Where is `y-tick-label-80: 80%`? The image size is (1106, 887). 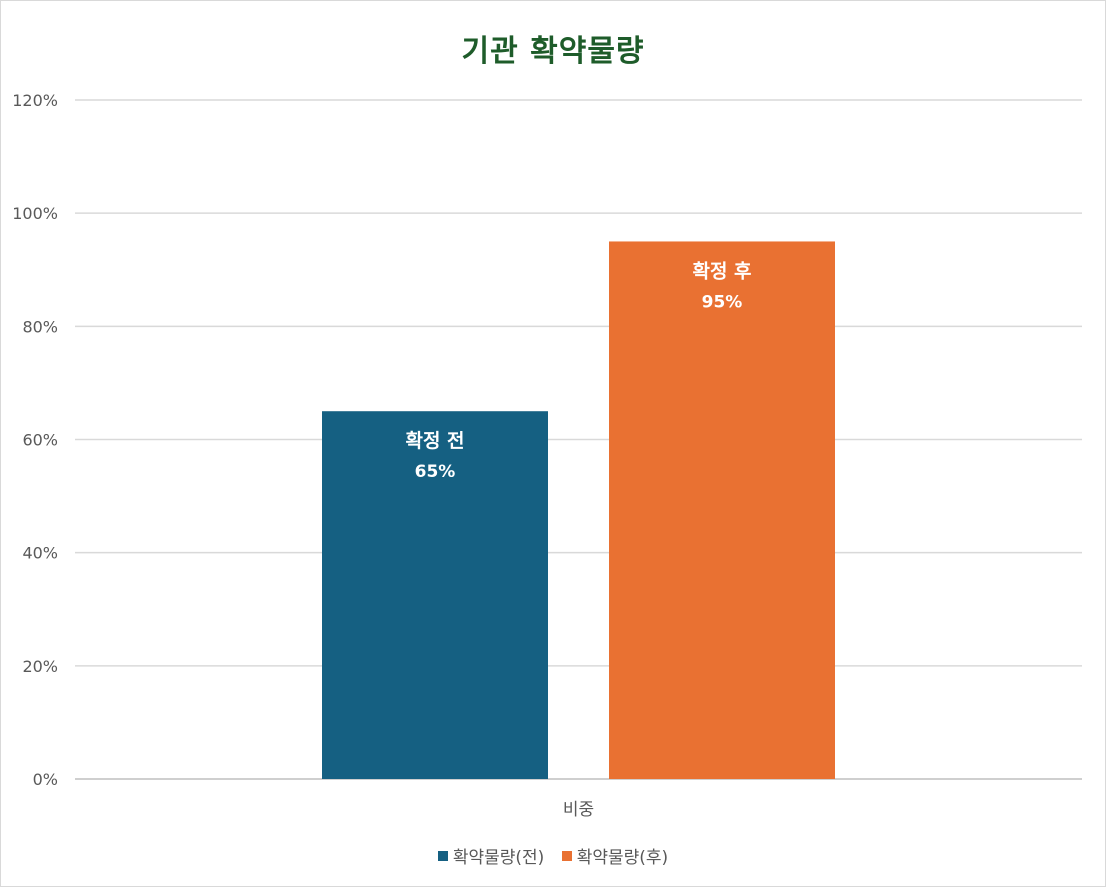 y-tick-label-80: 80% is located at coordinates (40, 326).